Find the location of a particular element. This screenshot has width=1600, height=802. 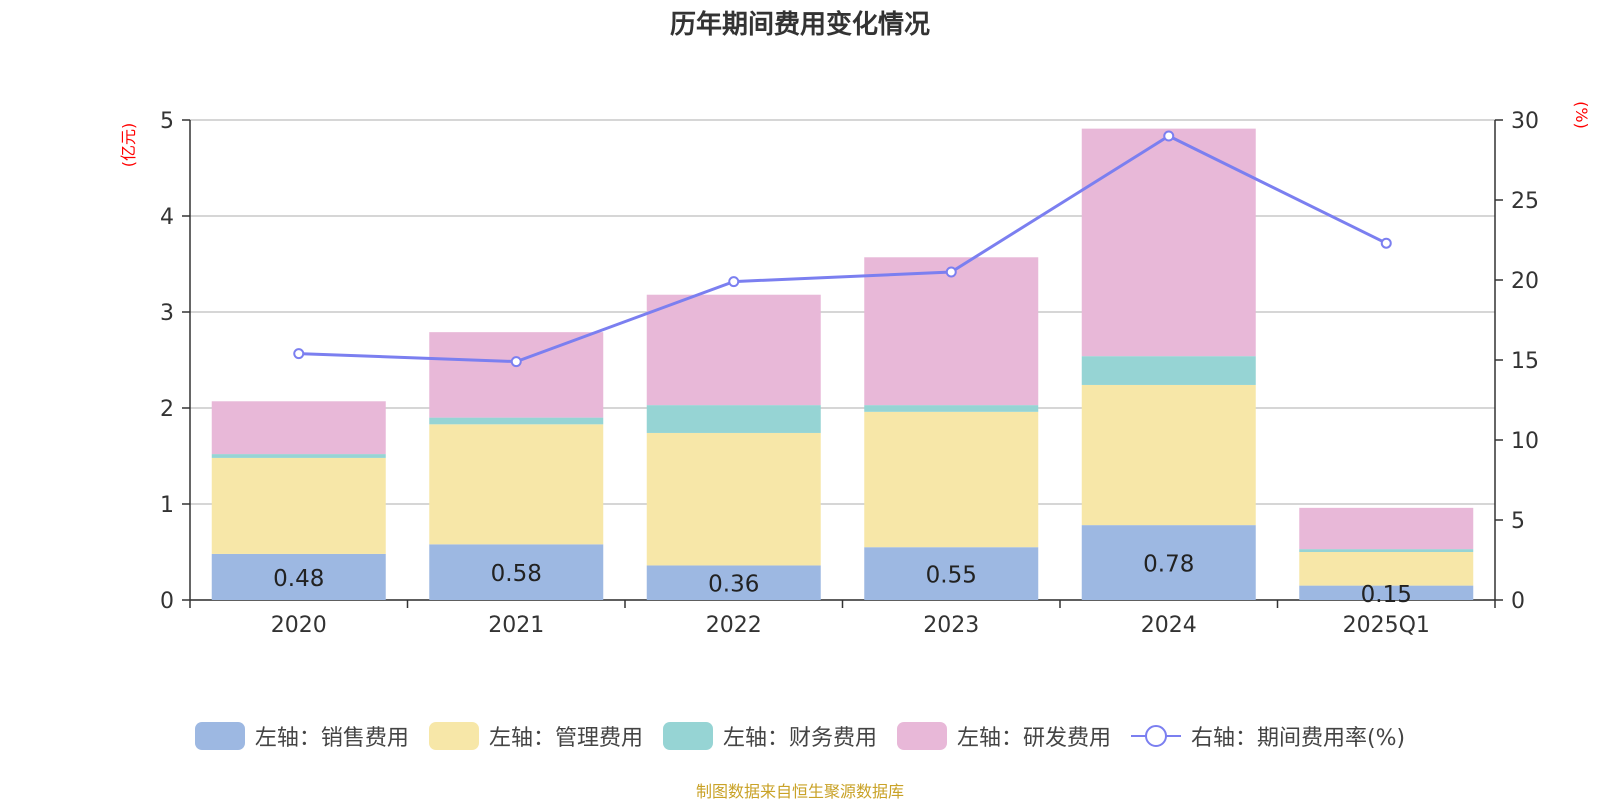

data-label-sales: 0.48 is located at coordinates (298, 579).